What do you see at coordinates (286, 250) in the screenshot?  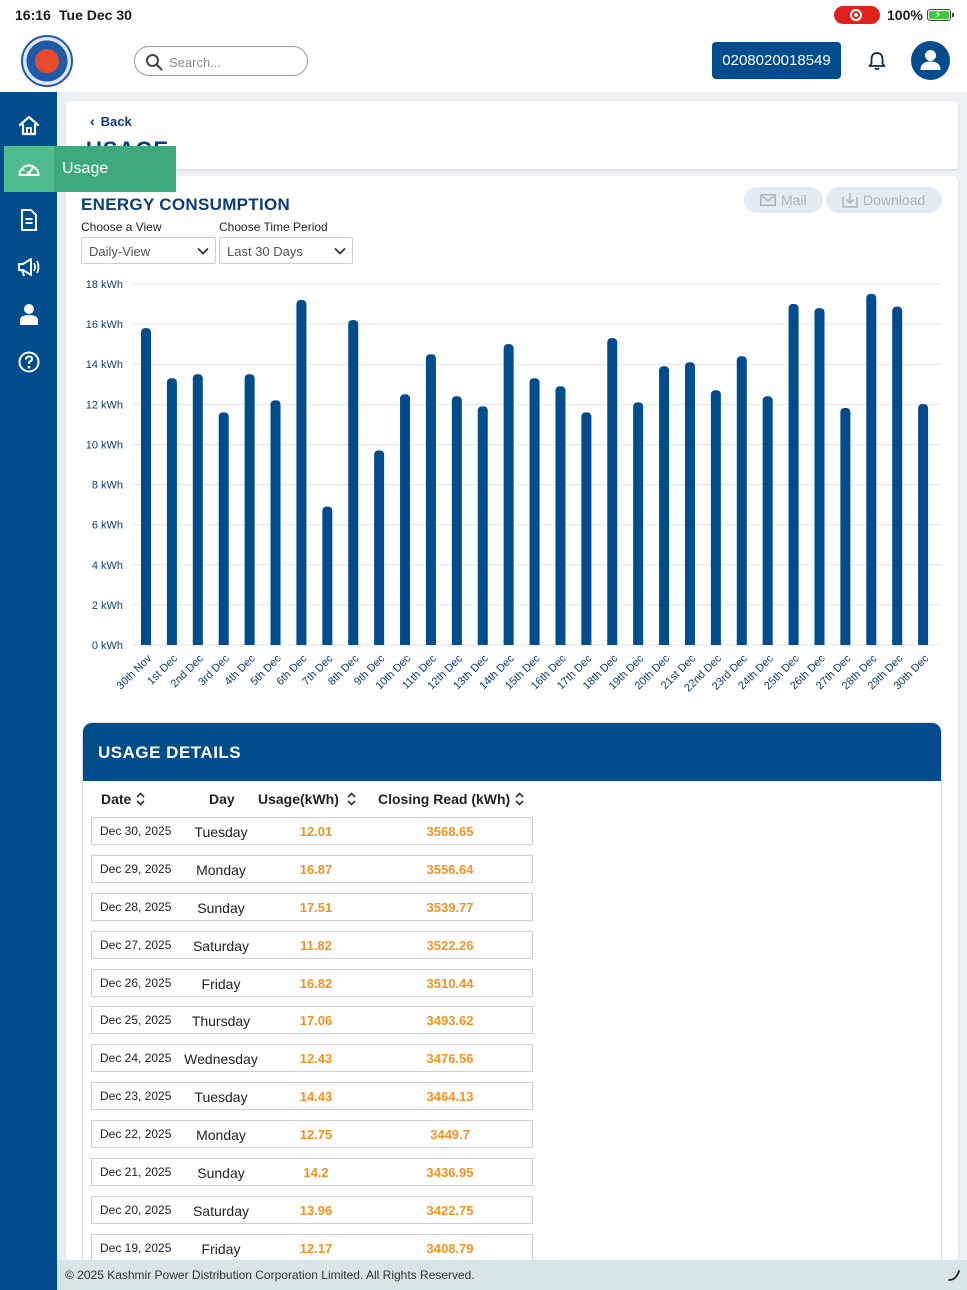 I see `period-select: Last 30 Days` at bounding box center [286, 250].